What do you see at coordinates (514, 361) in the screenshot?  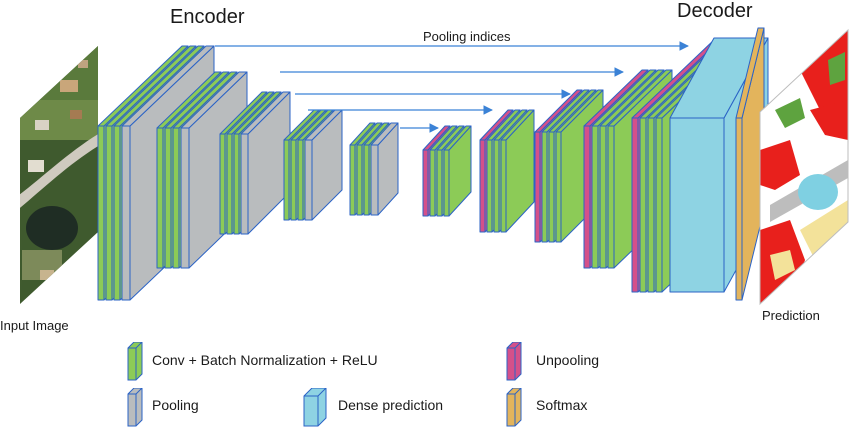 I see `unpool-legend-icon` at bounding box center [514, 361].